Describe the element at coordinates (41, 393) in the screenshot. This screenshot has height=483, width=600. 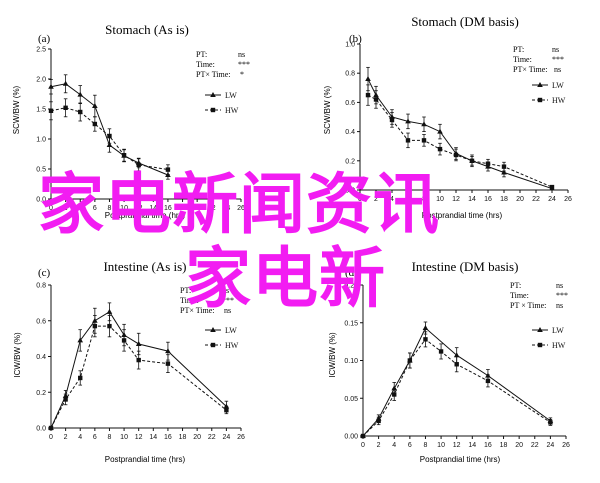
I see `y-tick-label: 0.2` at that location.